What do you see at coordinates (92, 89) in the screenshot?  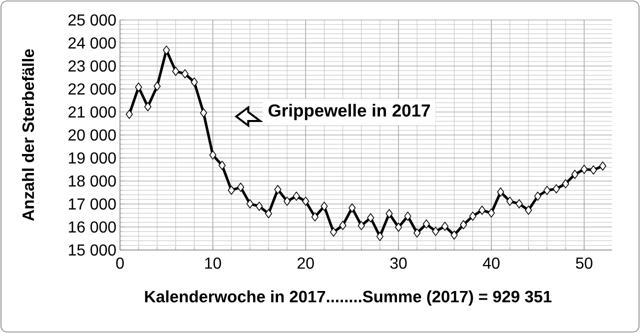 I see `y-tick-label: 22 000` at bounding box center [92, 89].